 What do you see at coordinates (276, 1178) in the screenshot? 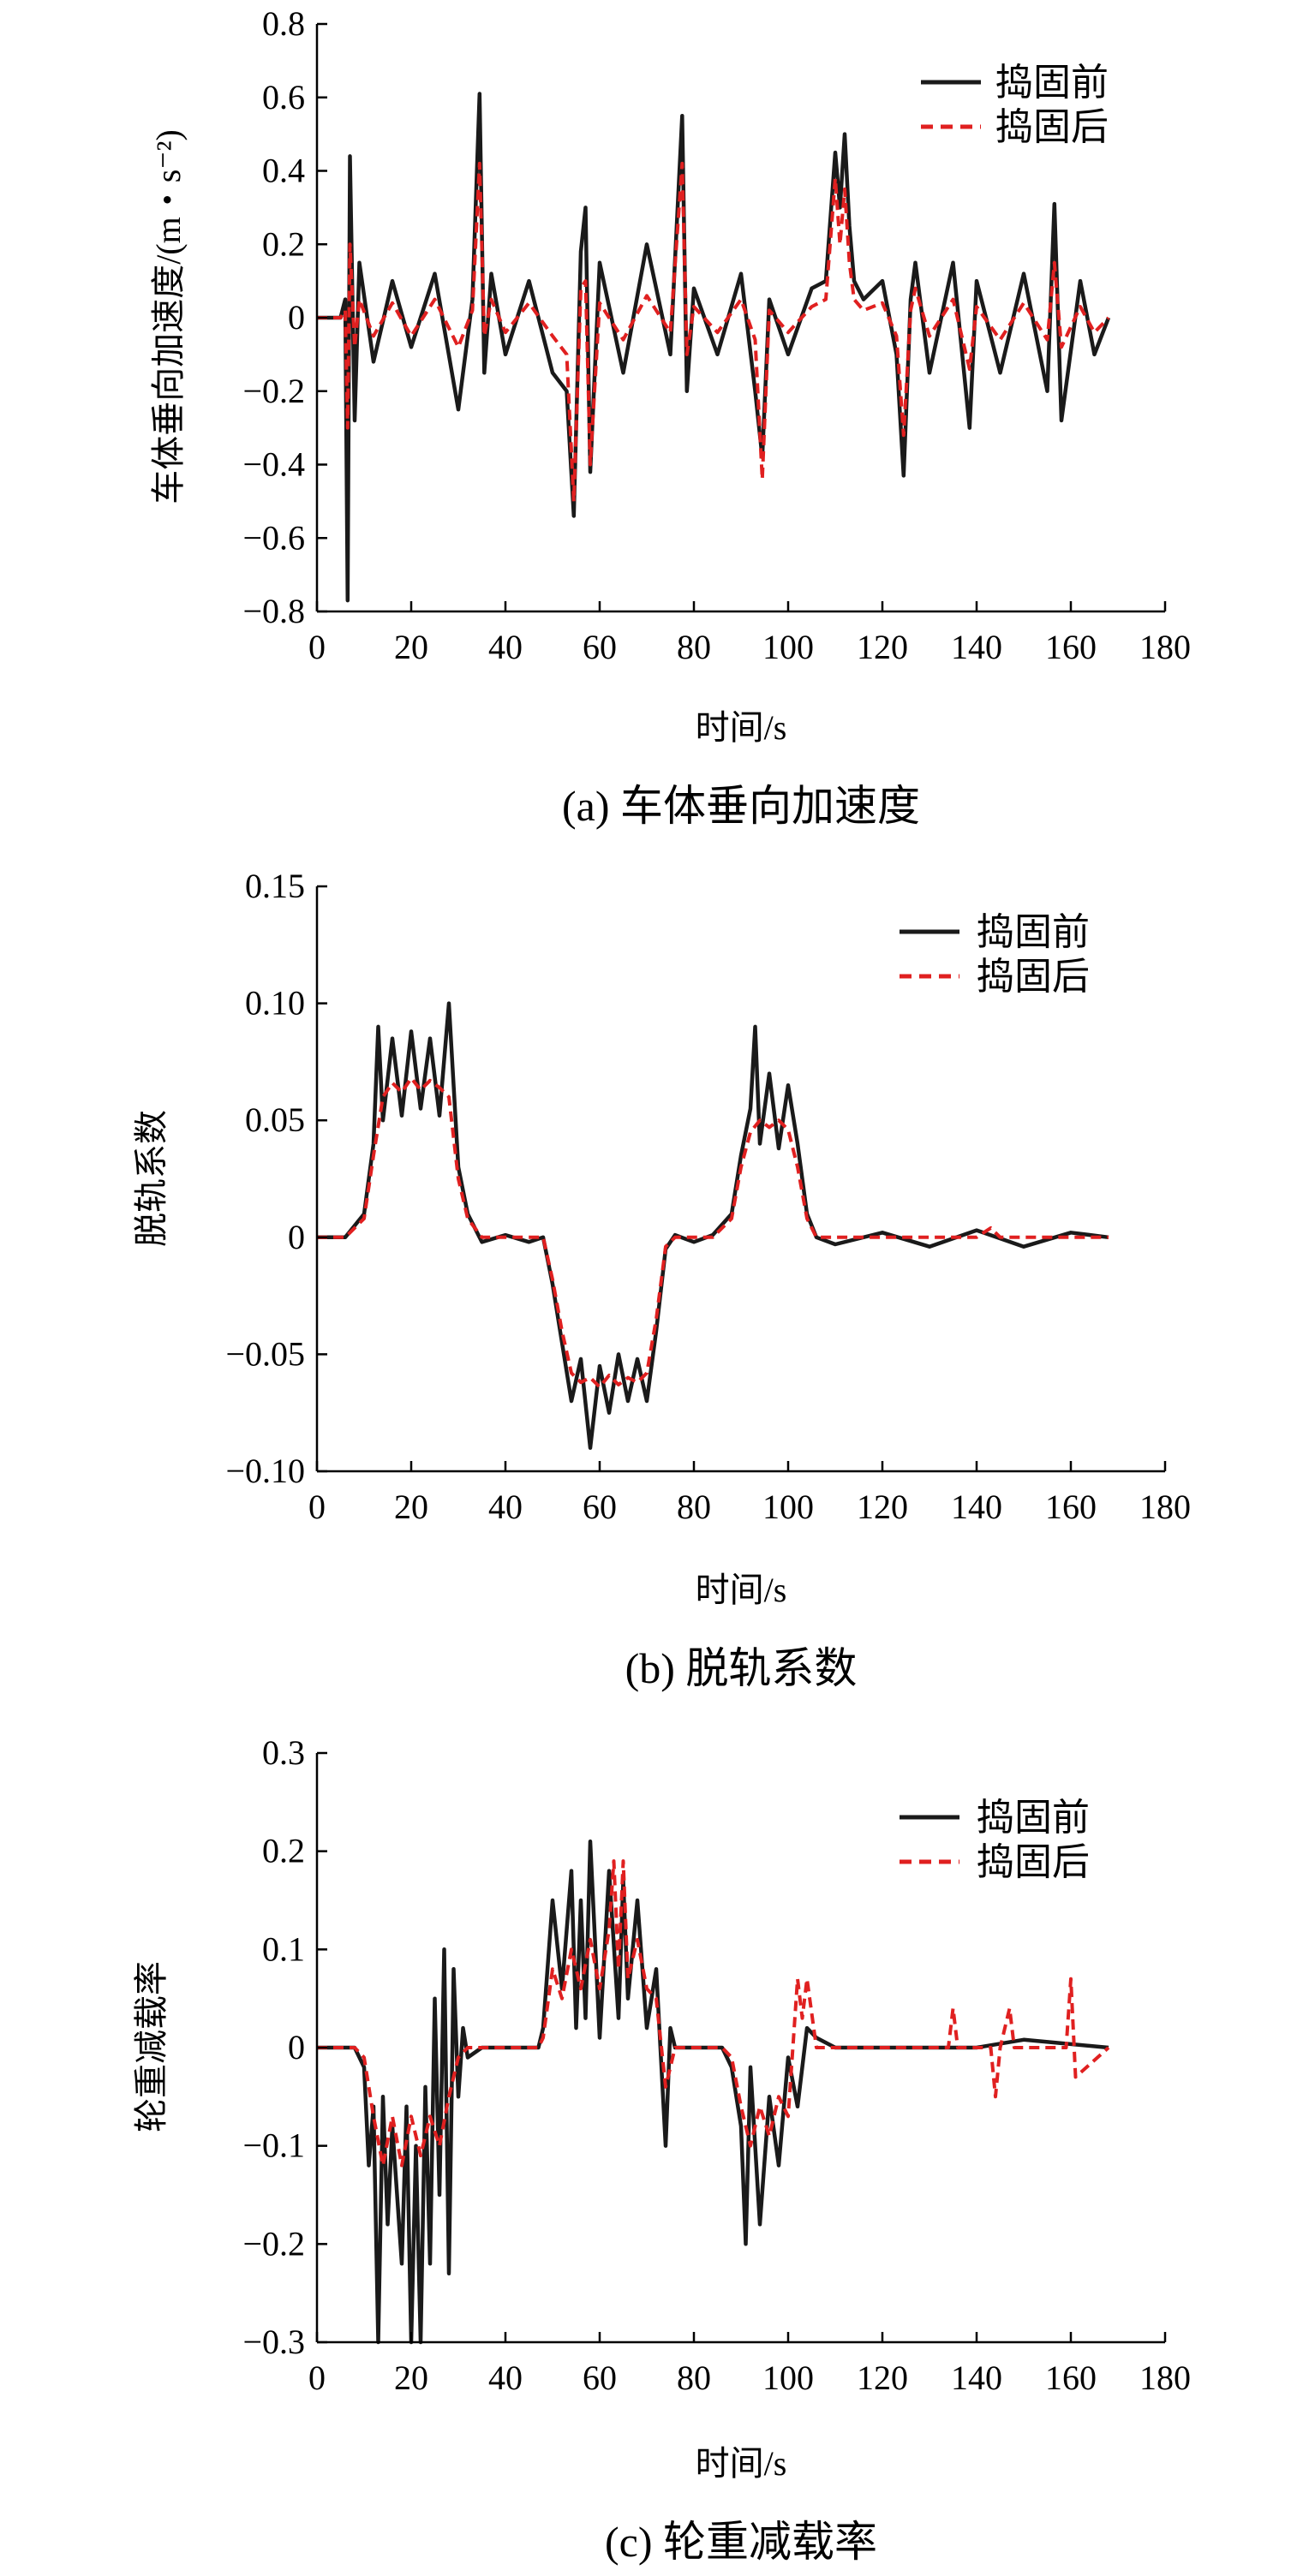
I see `y-ticks-b: −0.10 −0.05 0 0.05 0.10 0.15` at bounding box center [276, 1178].